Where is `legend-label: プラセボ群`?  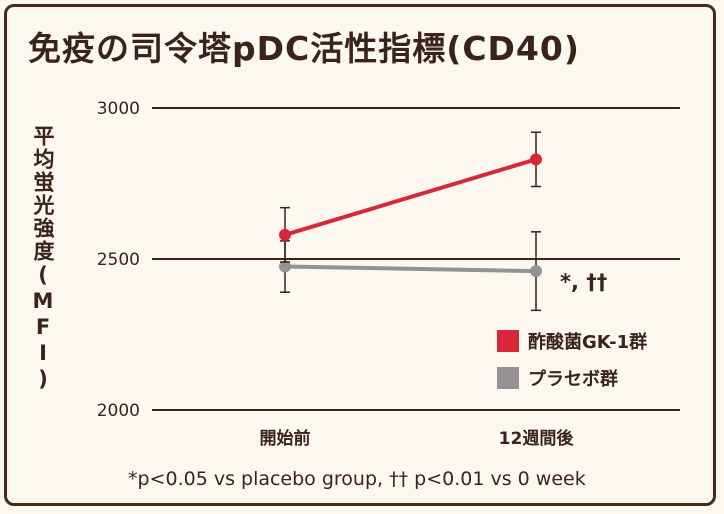 legend-label: プラセボ群 is located at coordinates (573, 379).